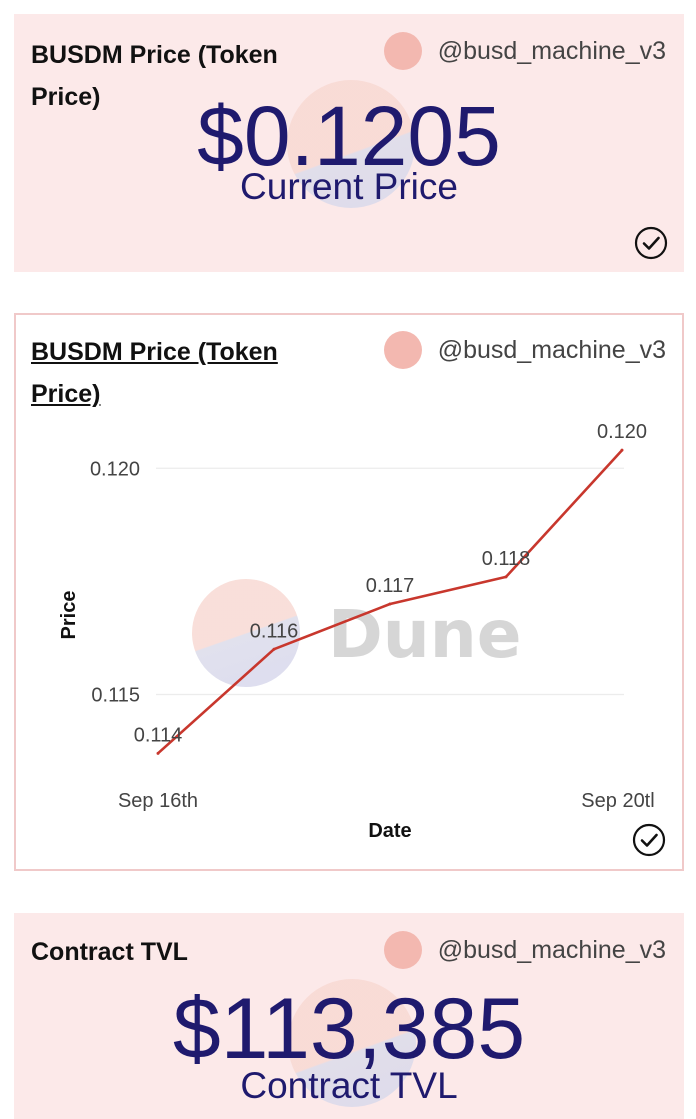 Image resolution: width=696 pixels, height=1119 pixels. What do you see at coordinates (115, 696) in the screenshot?
I see `y-tick-label: 0.115` at bounding box center [115, 696].